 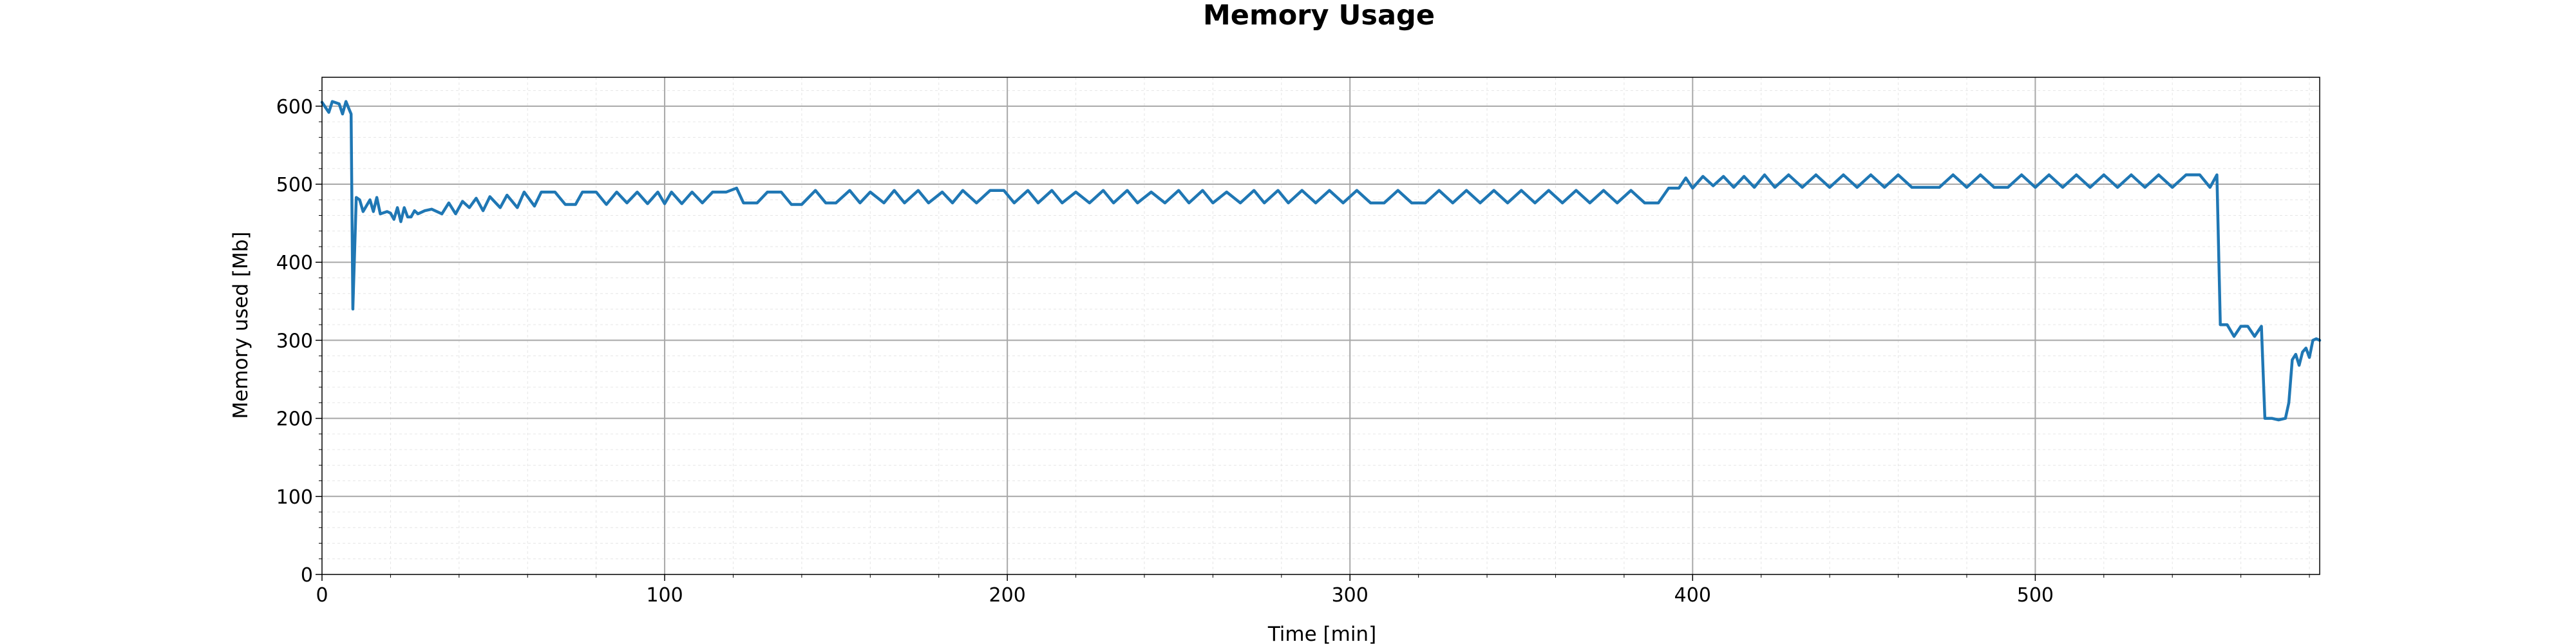 What do you see at coordinates (1319, 16) in the screenshot?
I see `chart-title: Memory Usage` at bounding box center [1319, 16].